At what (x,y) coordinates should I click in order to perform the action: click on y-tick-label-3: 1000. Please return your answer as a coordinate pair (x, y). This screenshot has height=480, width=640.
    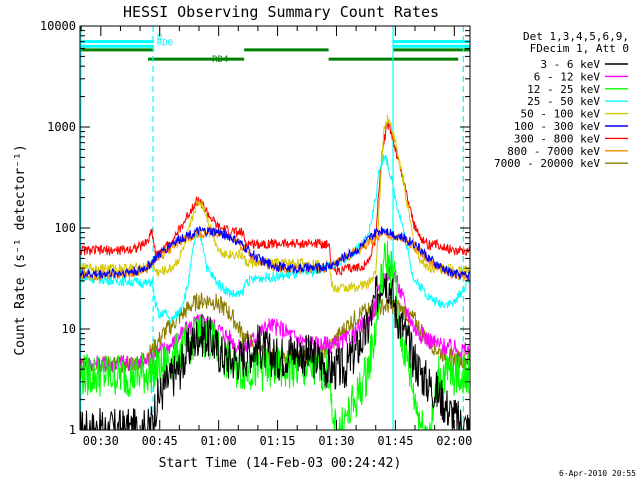
    Looking at the image, I should click on (61, 127).